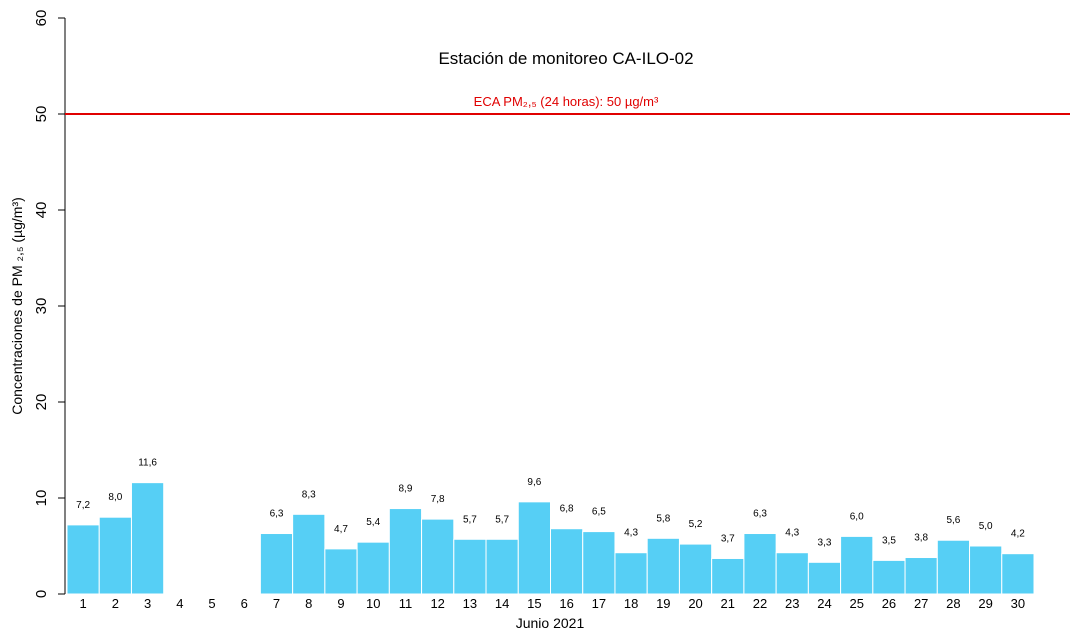  What do you see at coordinates (41, 114) in the screenshot?
I see `y-tick-label: 50` at bounding box center [41, 114].